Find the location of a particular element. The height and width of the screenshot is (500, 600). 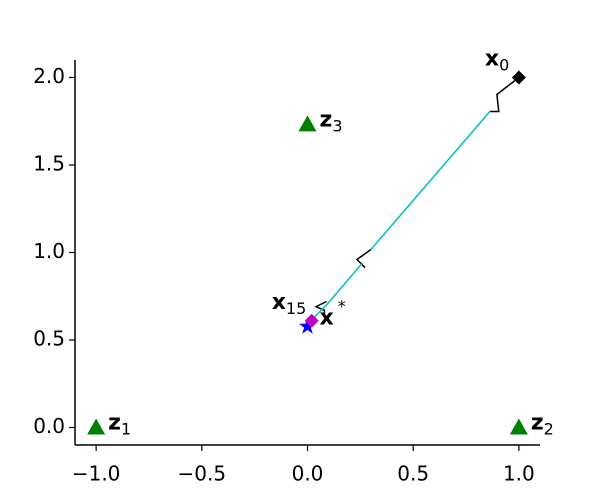

label-sub: 15 is located at coordinates (296, 307).